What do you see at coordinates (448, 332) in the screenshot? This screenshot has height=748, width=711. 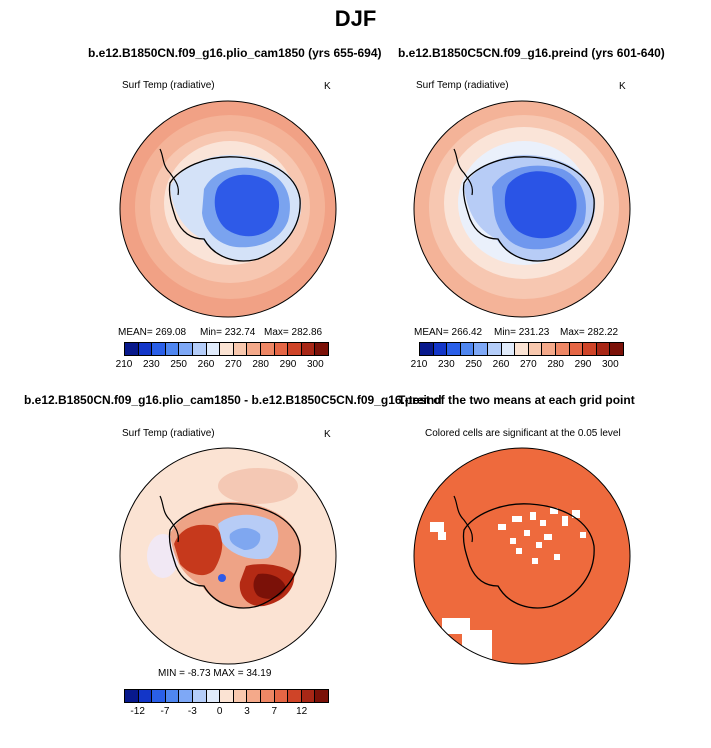 I see `stats-mean-top-right: MEAN= 266.42` at bounding box center [448, 332].